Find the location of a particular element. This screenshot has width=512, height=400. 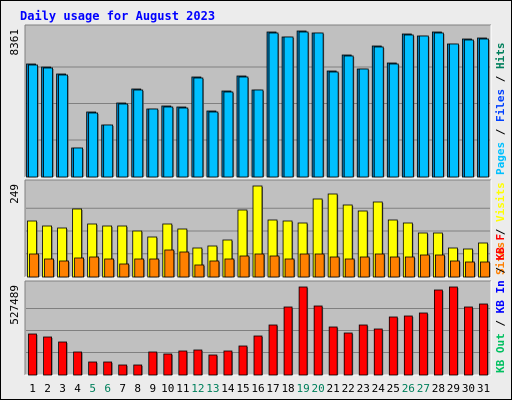

y-max-label: 8361 is located at coordinates (14, 42).